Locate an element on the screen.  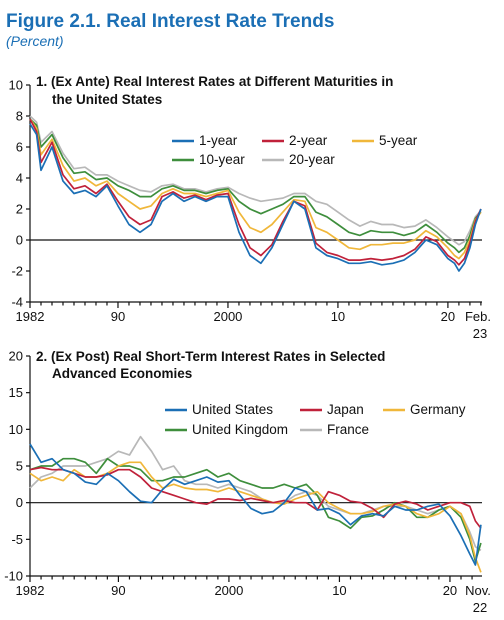
y-tick-label: 4 is located at coordinates (19, 178).